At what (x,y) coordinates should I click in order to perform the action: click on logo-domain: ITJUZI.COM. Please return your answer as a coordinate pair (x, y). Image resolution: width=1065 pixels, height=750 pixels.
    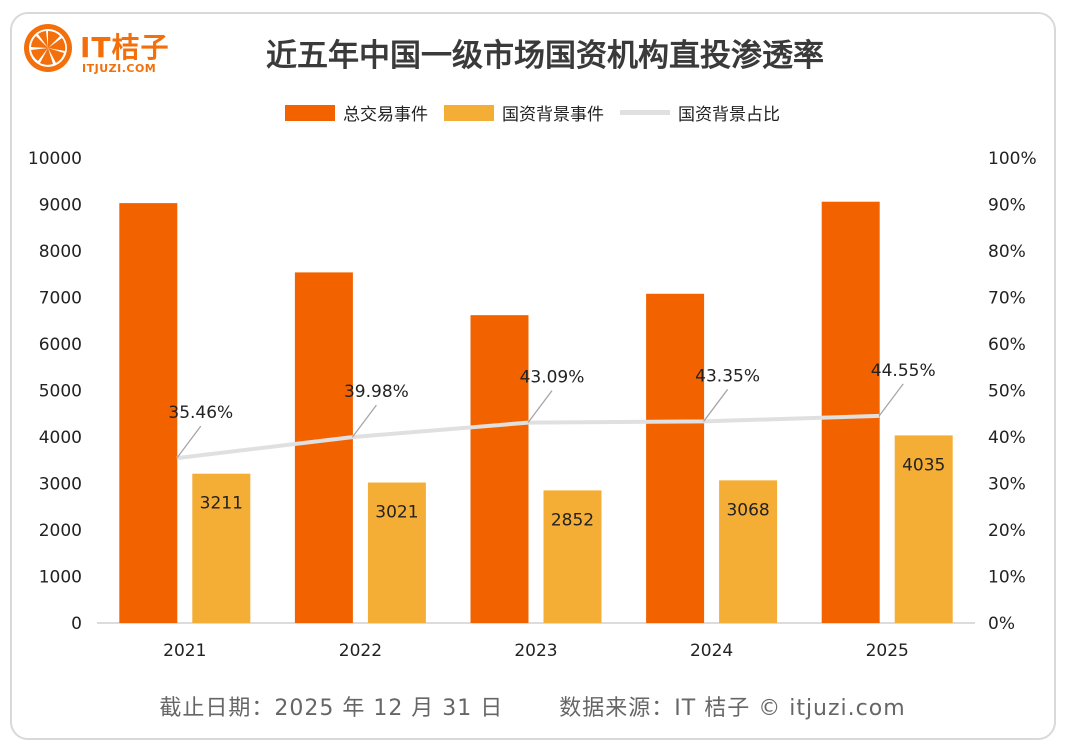
    Looking at the image, I should click on (119, 68).